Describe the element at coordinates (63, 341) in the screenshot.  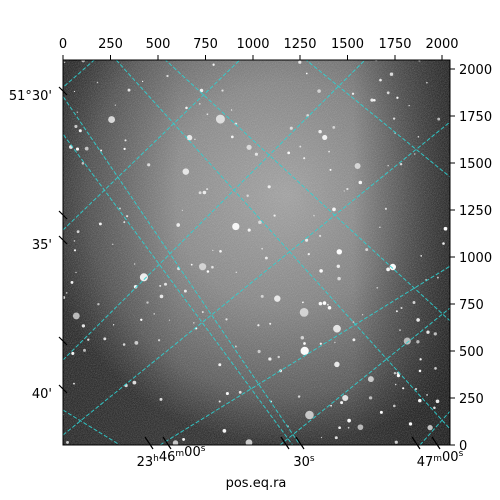
I see `dec-tick-mark` at that location.